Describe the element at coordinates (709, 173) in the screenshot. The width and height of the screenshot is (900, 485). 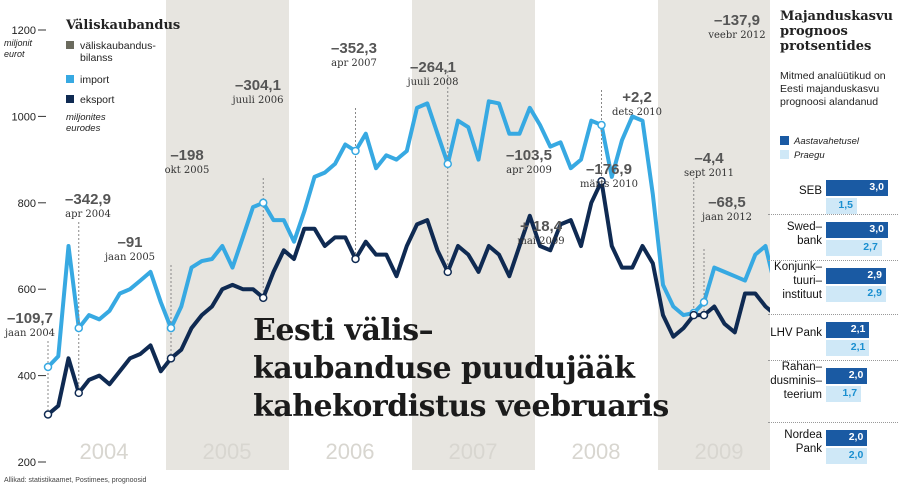
I see `annotation-date: sept 2011` at that location.